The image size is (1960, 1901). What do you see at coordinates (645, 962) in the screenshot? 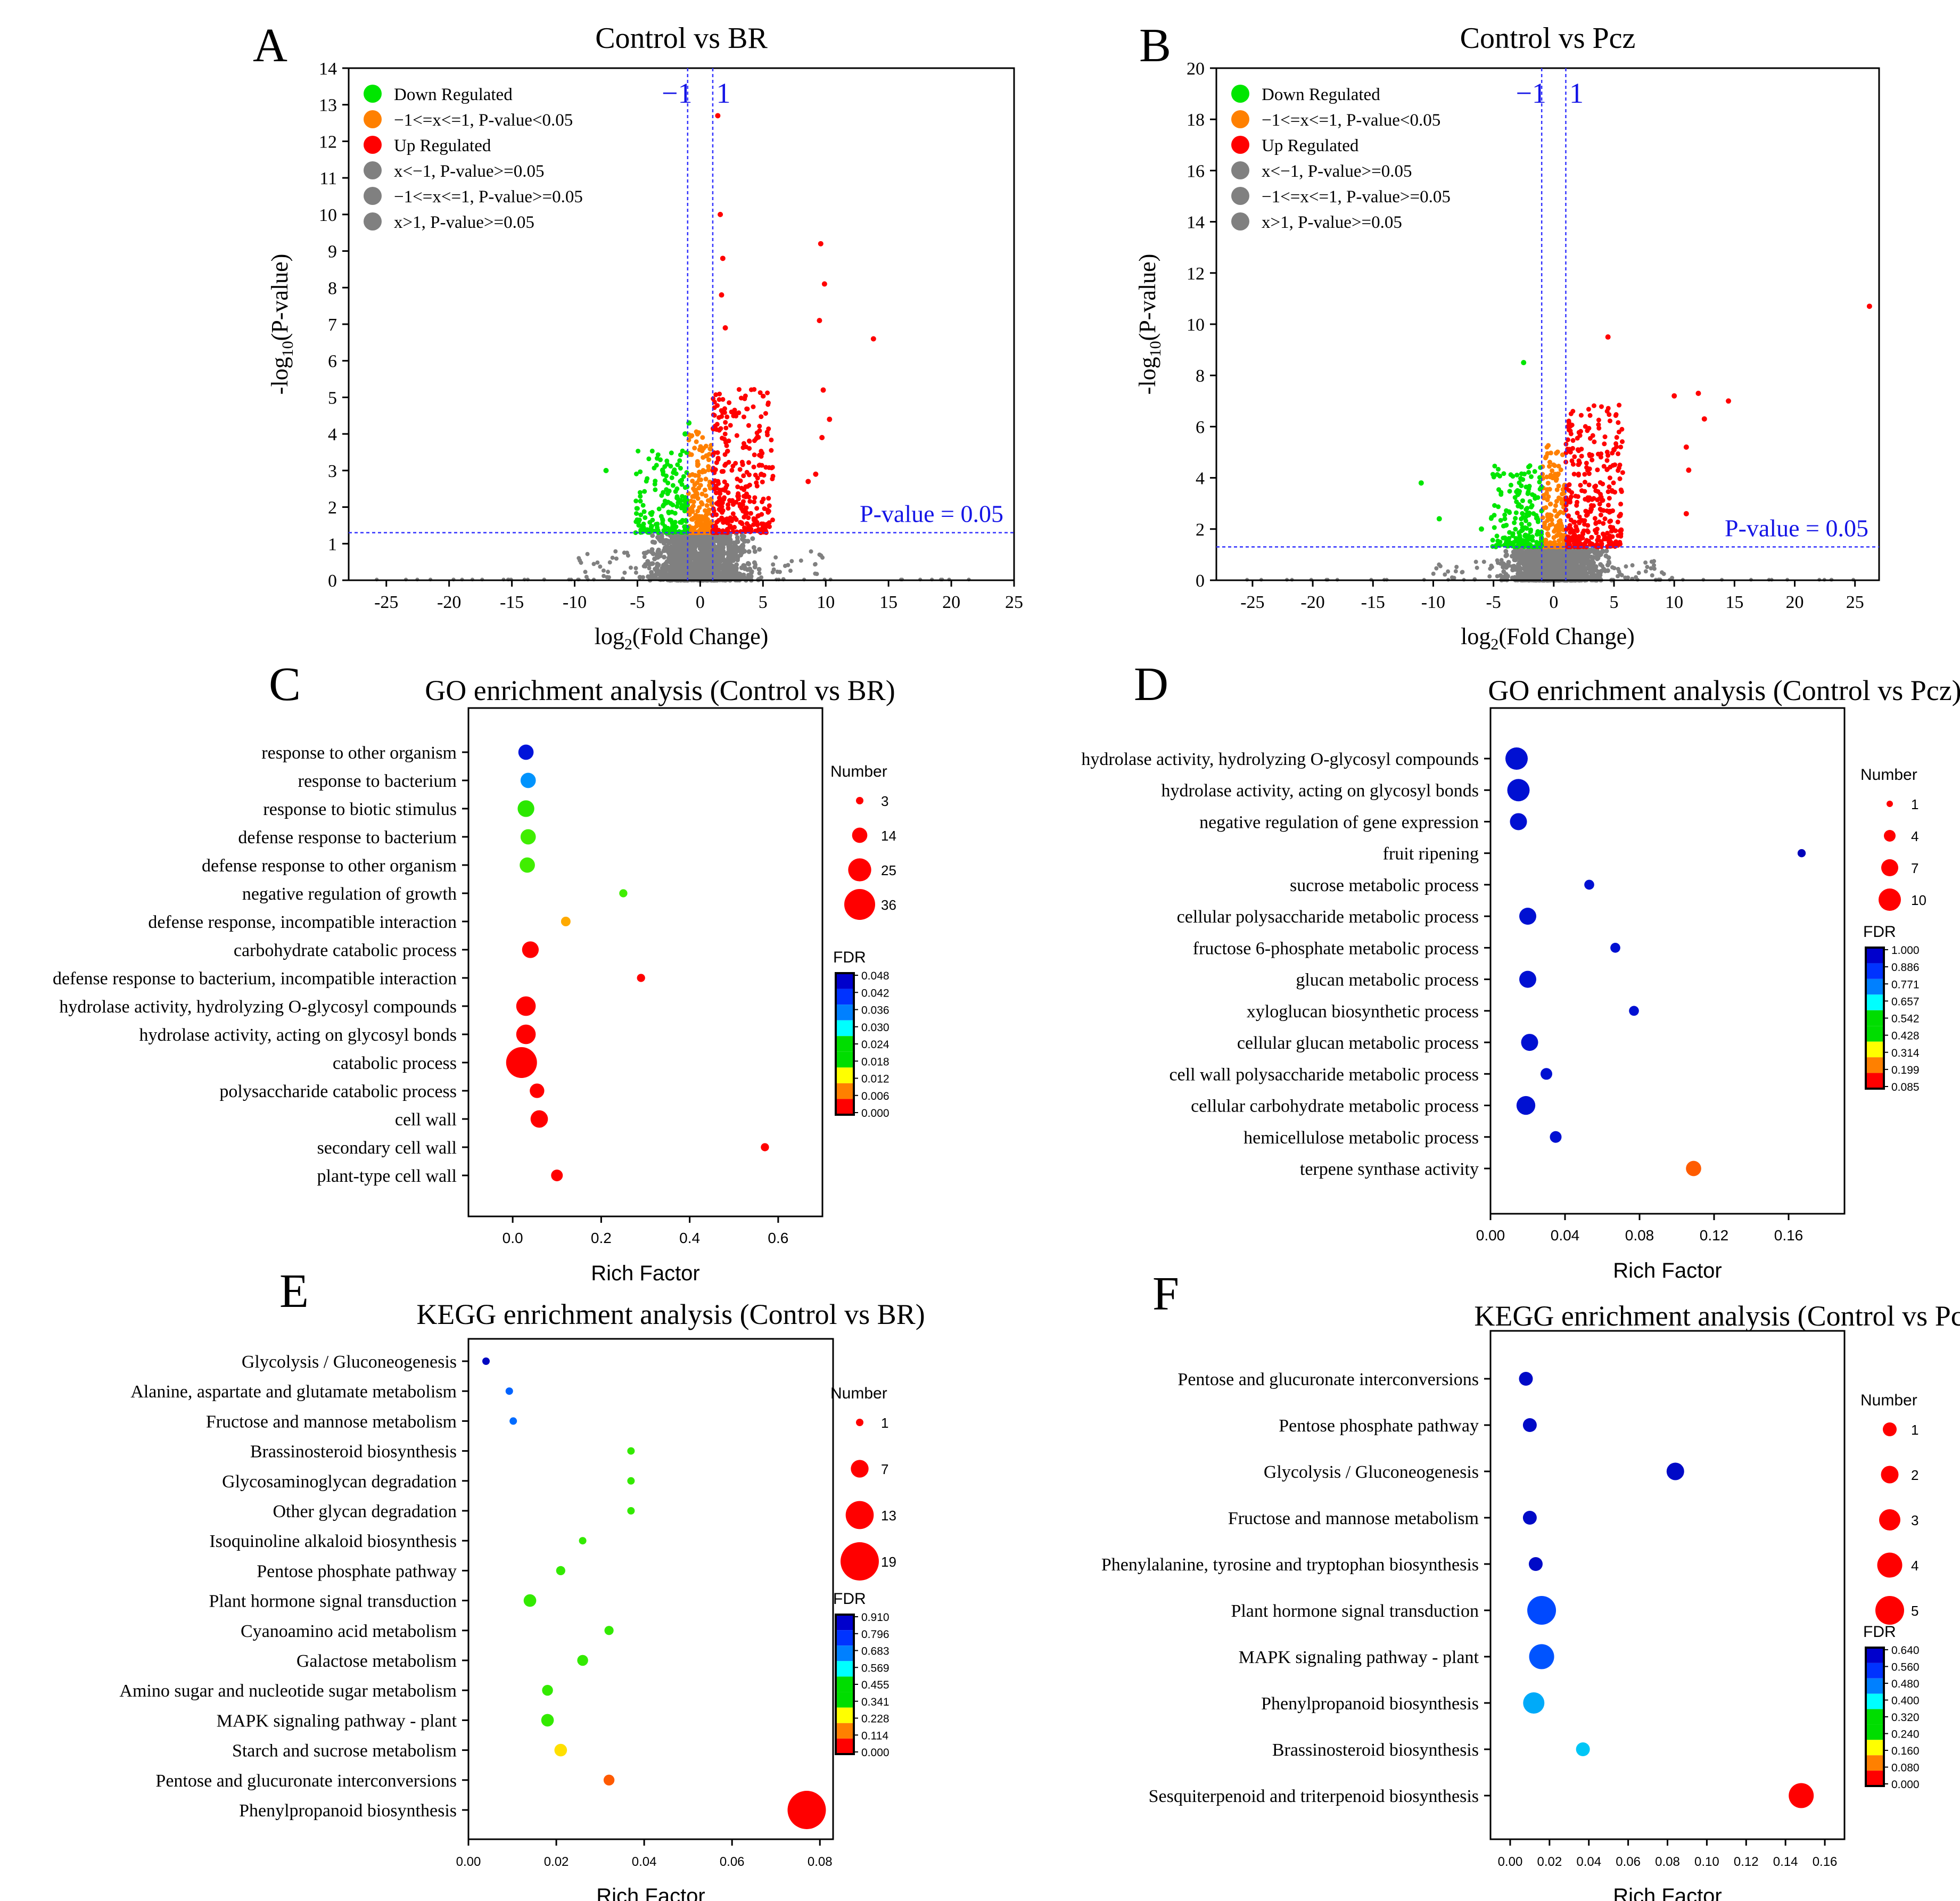
I see `plot-frame` at bounding box center [645, 962].